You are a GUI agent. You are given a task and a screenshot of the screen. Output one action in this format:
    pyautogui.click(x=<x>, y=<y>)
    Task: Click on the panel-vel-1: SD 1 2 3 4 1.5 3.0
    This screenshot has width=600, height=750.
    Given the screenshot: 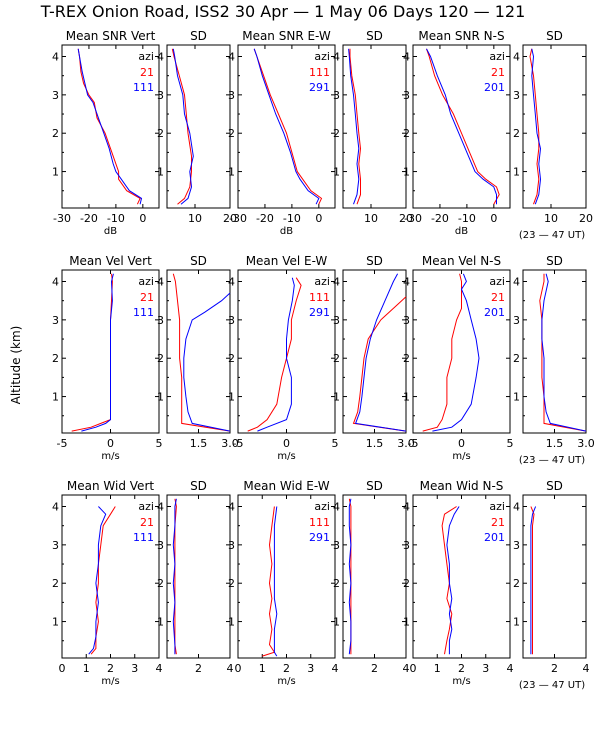 What is the action you would take?
    pyautogui.click(x=198, y=352)
    